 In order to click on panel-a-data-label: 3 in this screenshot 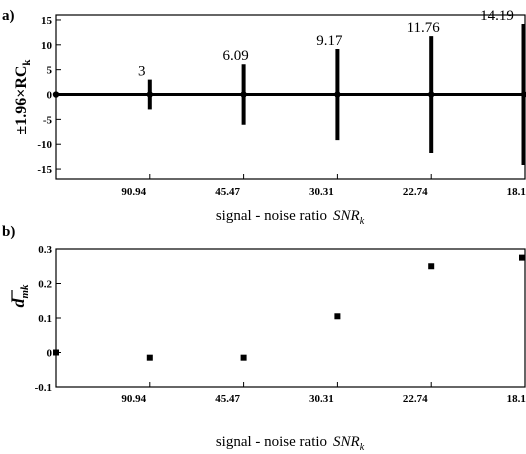, I will do `click(142, 72)`.